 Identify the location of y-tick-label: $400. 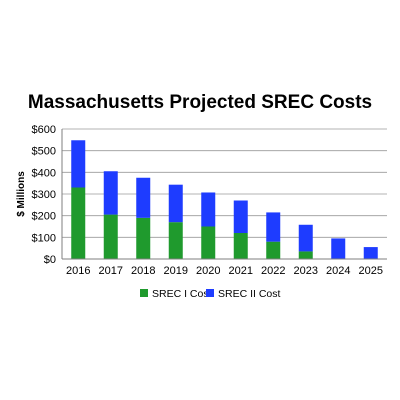
(44, 173).